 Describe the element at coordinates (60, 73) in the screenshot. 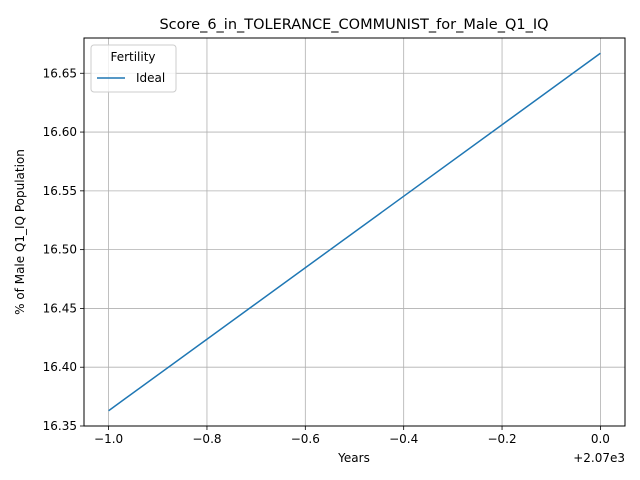

I see `y-tick-label: 16.65` at that location.